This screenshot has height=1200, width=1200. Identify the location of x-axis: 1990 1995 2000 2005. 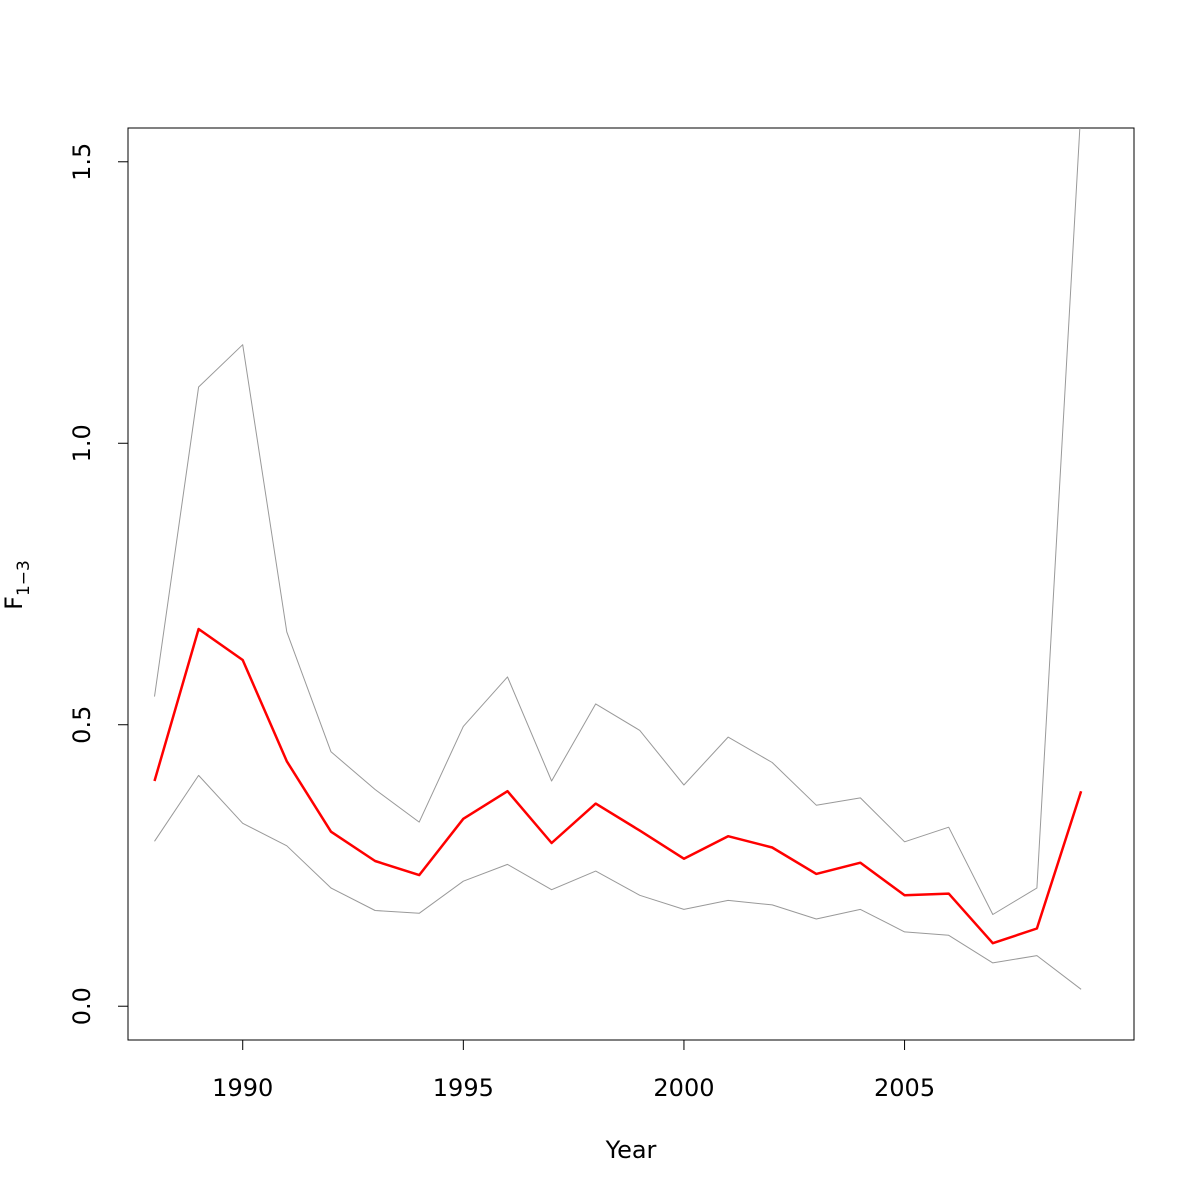
(573, 1070).